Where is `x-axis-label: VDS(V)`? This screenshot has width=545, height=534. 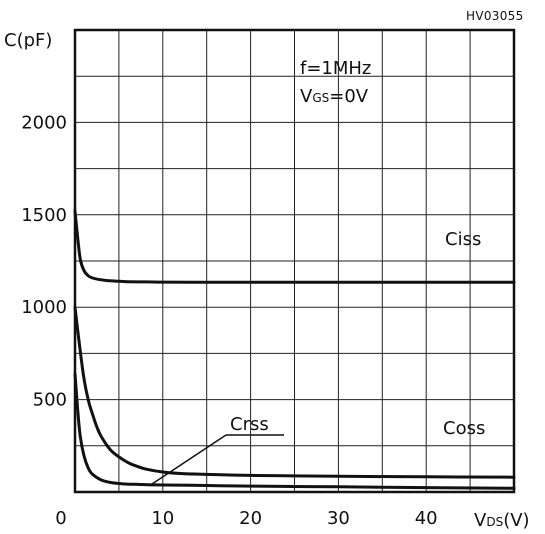 x-axis-label: VDS(V) is located at coordinates (502, 520).